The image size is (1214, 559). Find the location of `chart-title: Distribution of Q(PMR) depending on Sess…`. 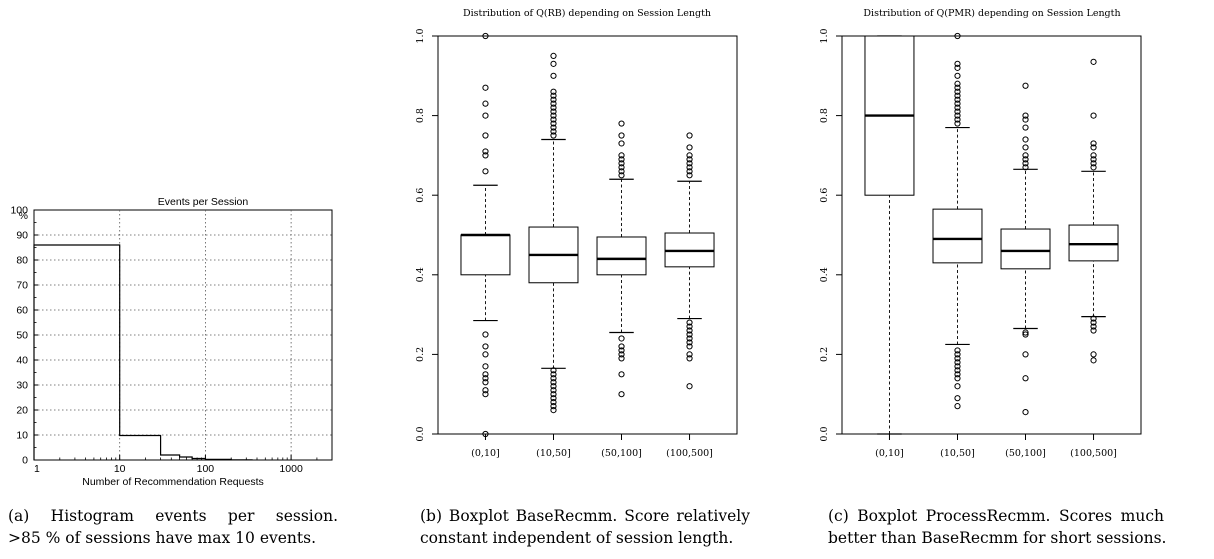

chart-title: Distribution of Q(PMR) depending on Sess… is located at coordinates (991, 13).